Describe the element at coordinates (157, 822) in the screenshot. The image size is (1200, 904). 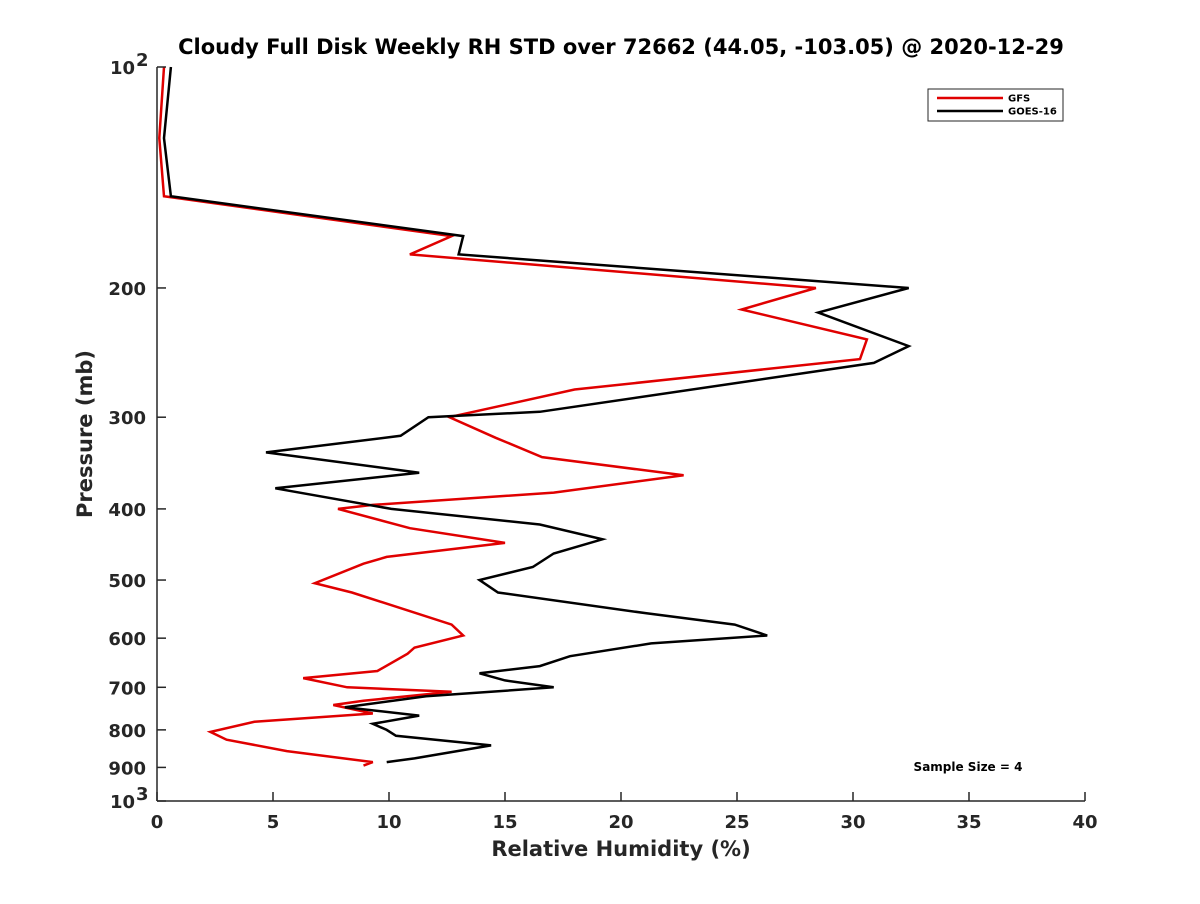
I see `x-tick-label: 0` at that location.